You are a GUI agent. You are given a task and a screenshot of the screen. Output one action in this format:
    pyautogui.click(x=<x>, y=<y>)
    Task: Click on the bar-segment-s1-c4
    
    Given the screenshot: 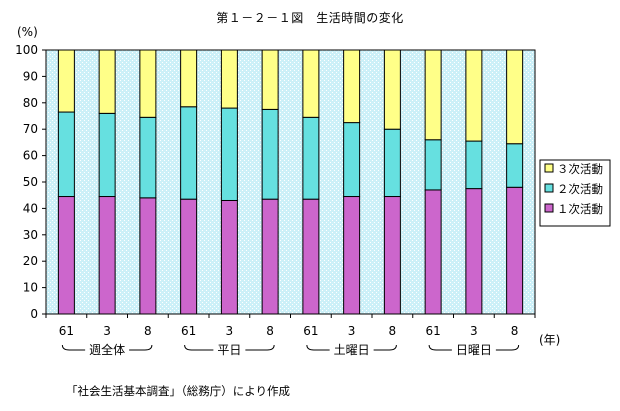 What is the action you would take?
    pyautogui.click(x=229, y=154)
    